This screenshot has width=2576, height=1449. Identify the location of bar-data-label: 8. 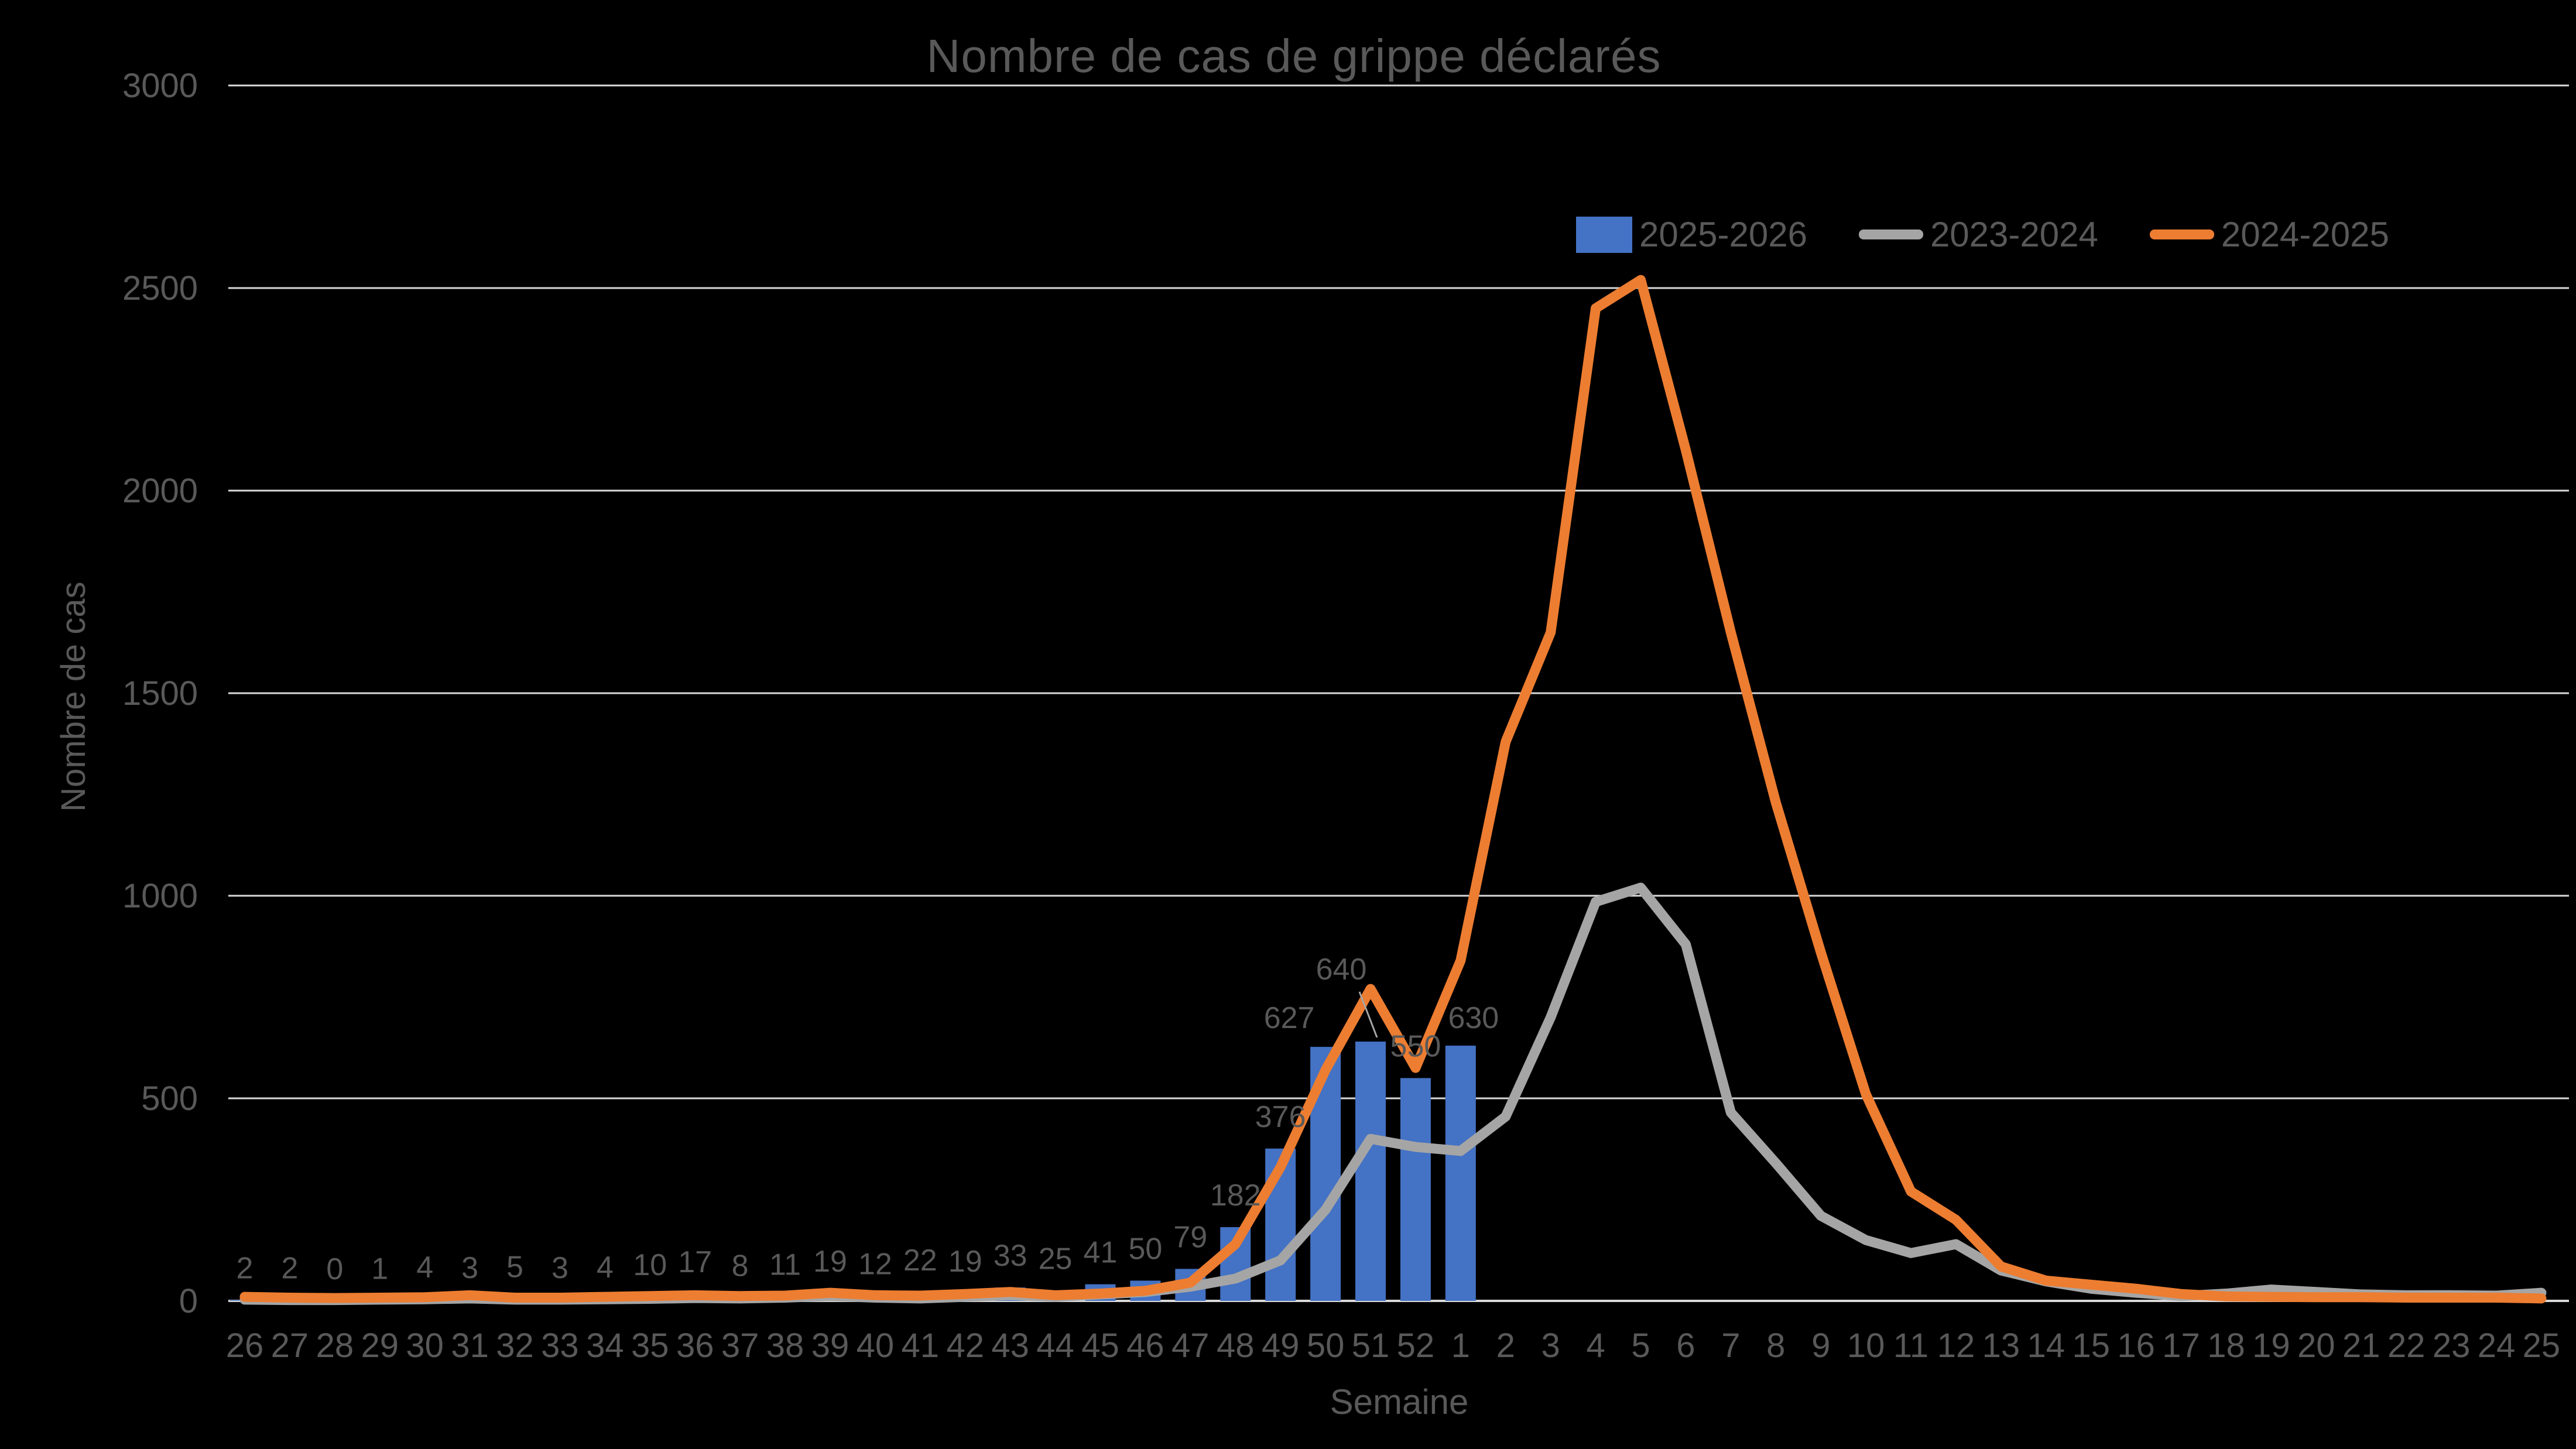
(740, 1266).